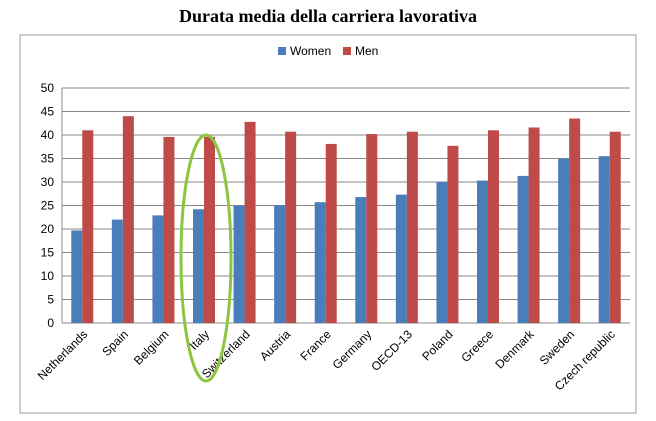  Describe the element at coordinates (310, 51) in the screenshot. I see `legend-label-women: Women` at that location.